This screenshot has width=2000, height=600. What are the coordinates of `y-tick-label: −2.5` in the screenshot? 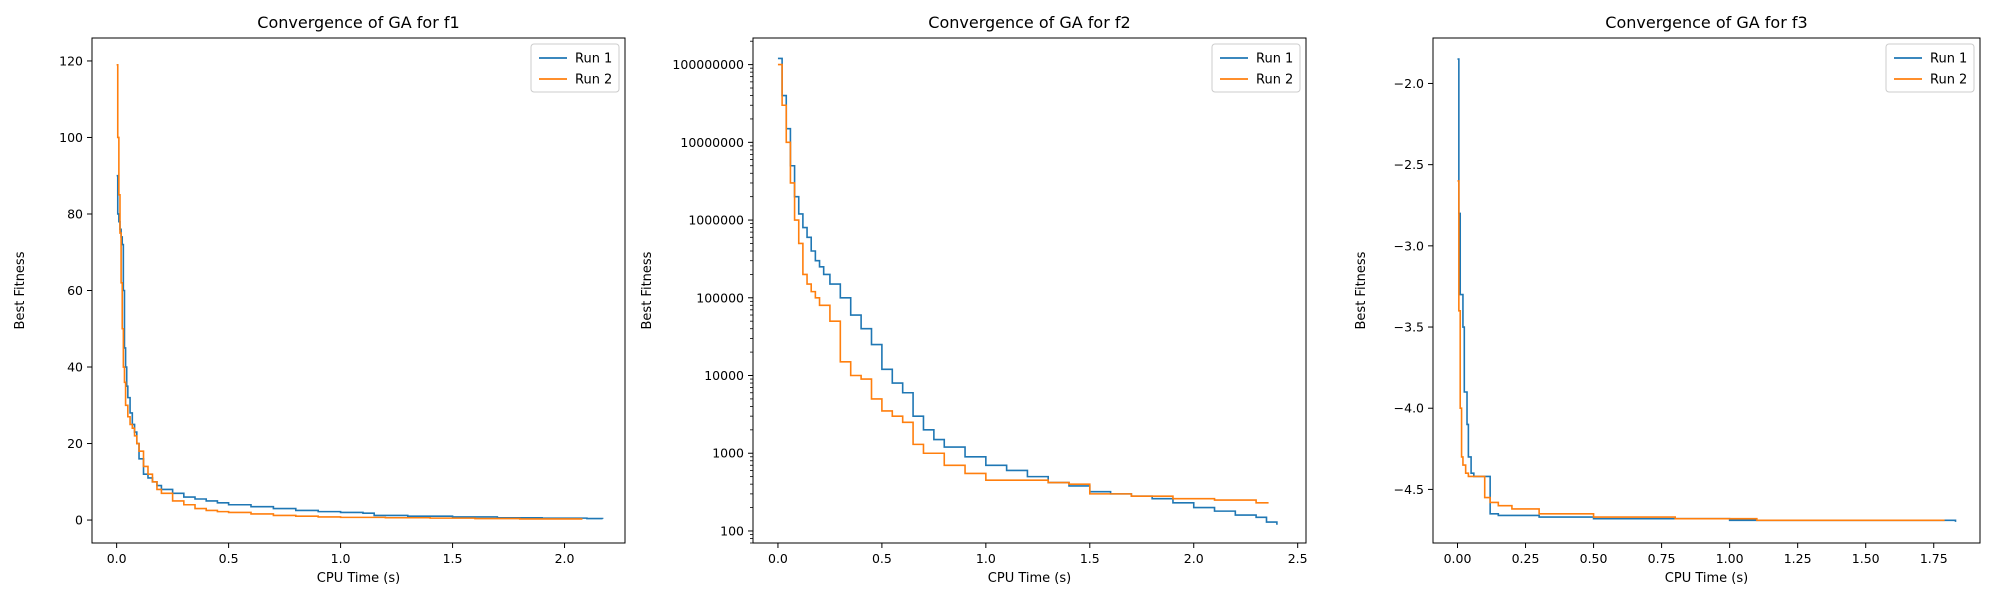 It's located at (1409, 164).